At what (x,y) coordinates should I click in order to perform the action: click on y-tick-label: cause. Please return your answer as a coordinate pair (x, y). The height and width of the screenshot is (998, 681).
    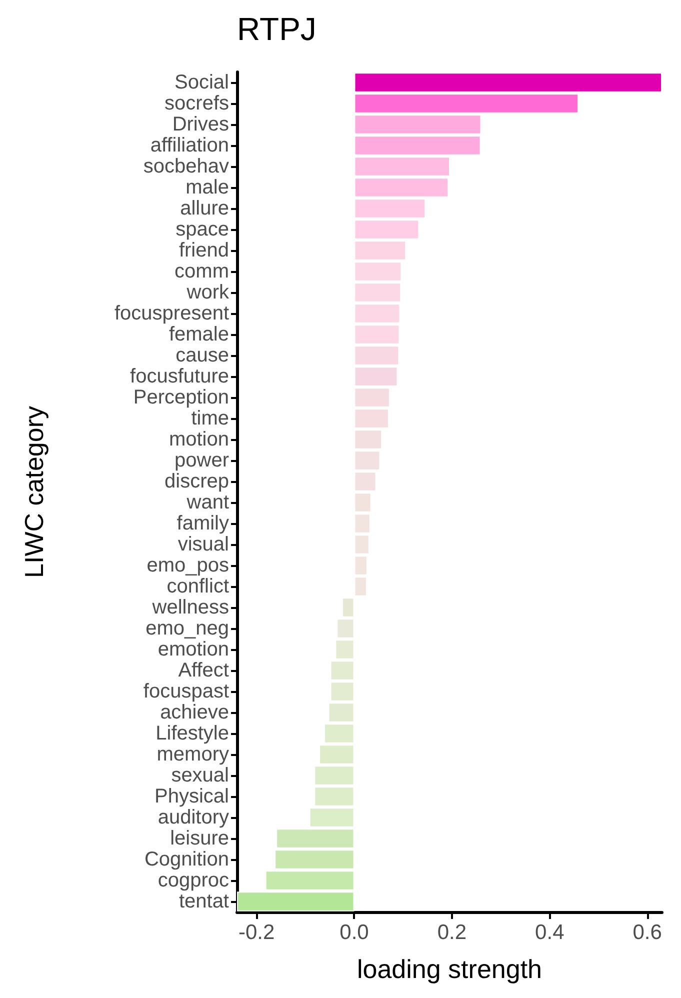
    Looking at the image, I should click on (202, 355).